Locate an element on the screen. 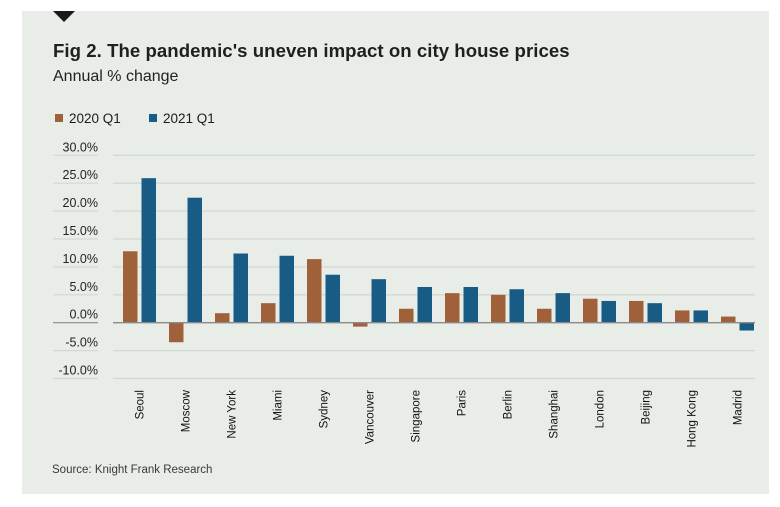 Image resolution: width=780 pixels, height=507 pixels. bar-2020-q1-new-york is located at coordinates (222, 318).